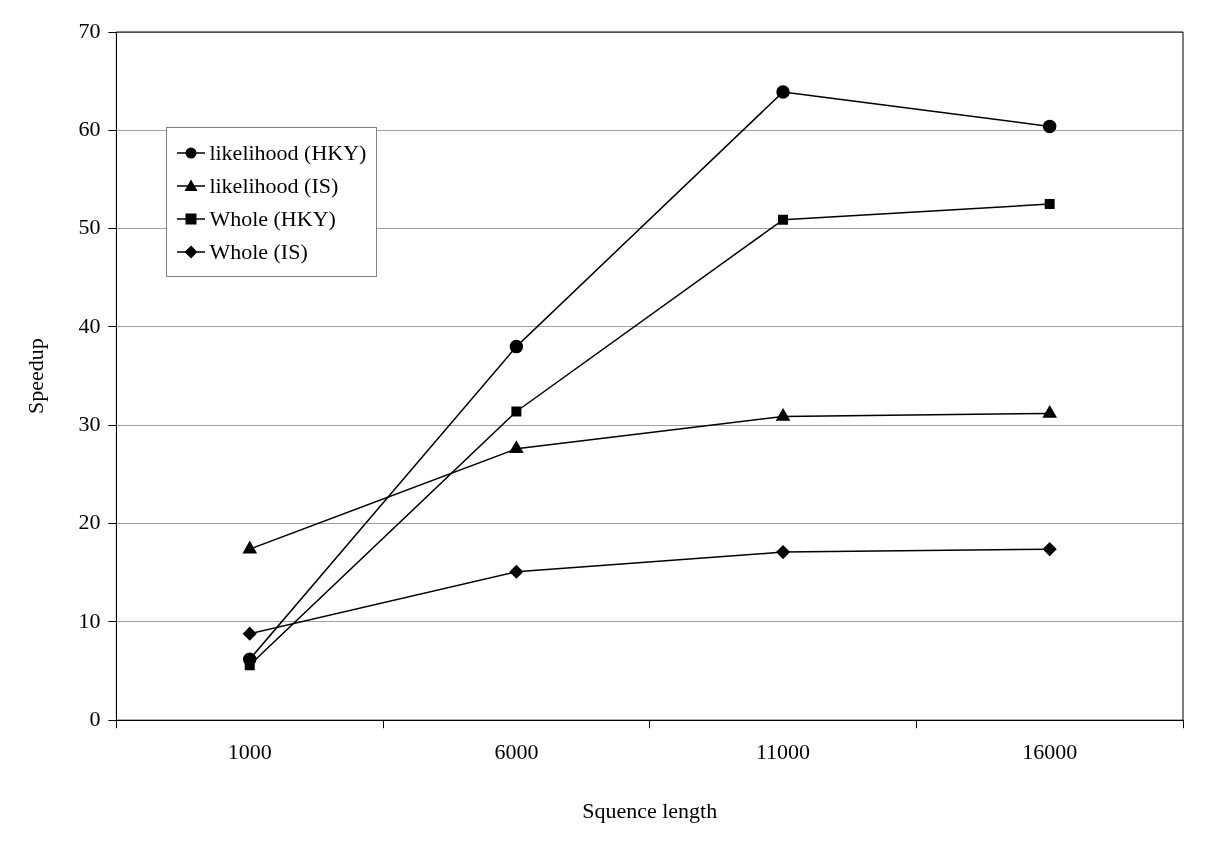  Describe the element at coordinates (1050, 752) in the screenshot. I see `x-tick-label: 16000` at that location.